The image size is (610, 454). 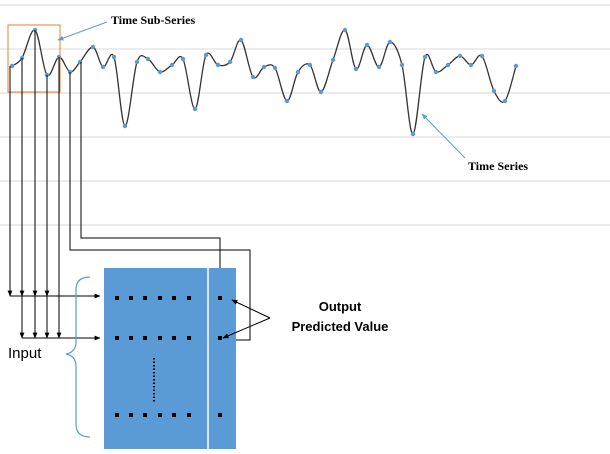 I want to click on series-label: Time Series, so click(x=498, y=166).